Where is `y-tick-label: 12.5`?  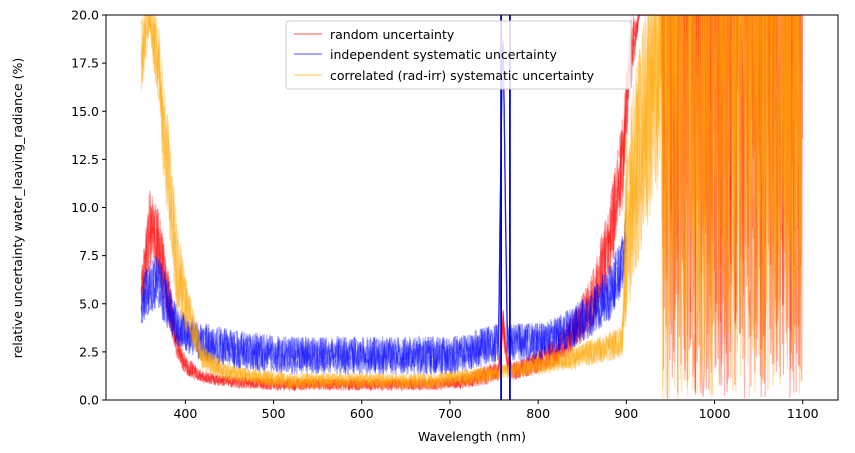 y-tick-label: 12.5 is located at coordinates (85, 159).